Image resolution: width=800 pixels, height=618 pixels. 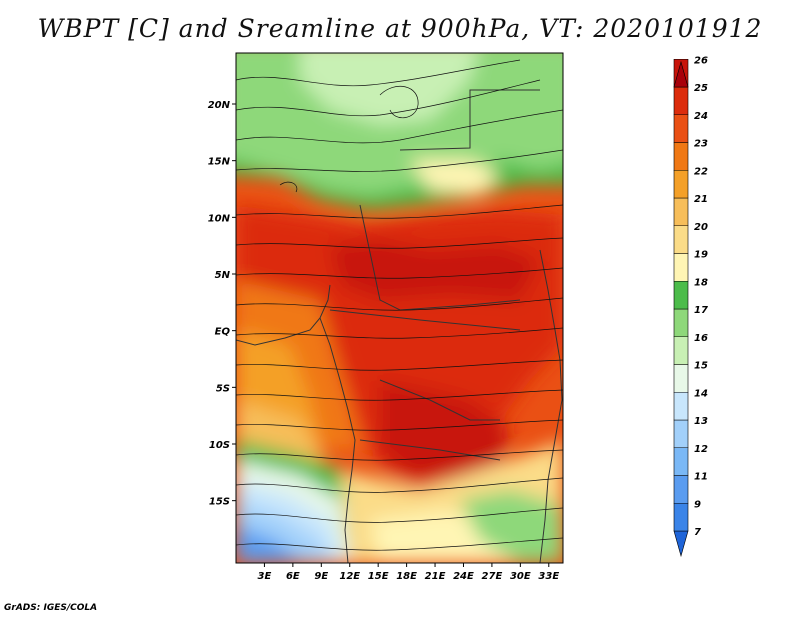 What do you see at coordinates (219, 105) in the screenshot?
I see `y-tick-label: 20N` at bounding box center [219, 105].